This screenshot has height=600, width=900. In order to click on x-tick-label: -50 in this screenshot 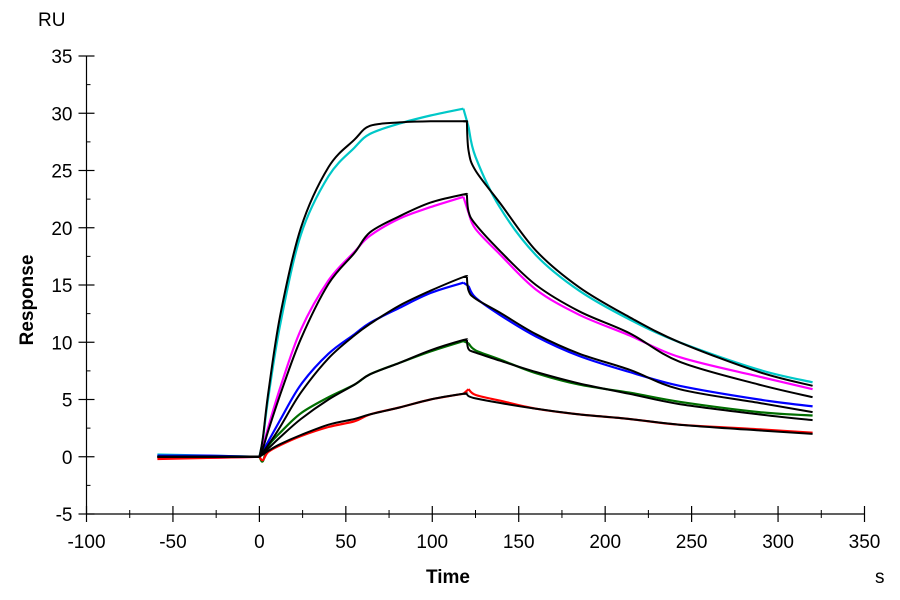, I will do `click(172, 542)`.